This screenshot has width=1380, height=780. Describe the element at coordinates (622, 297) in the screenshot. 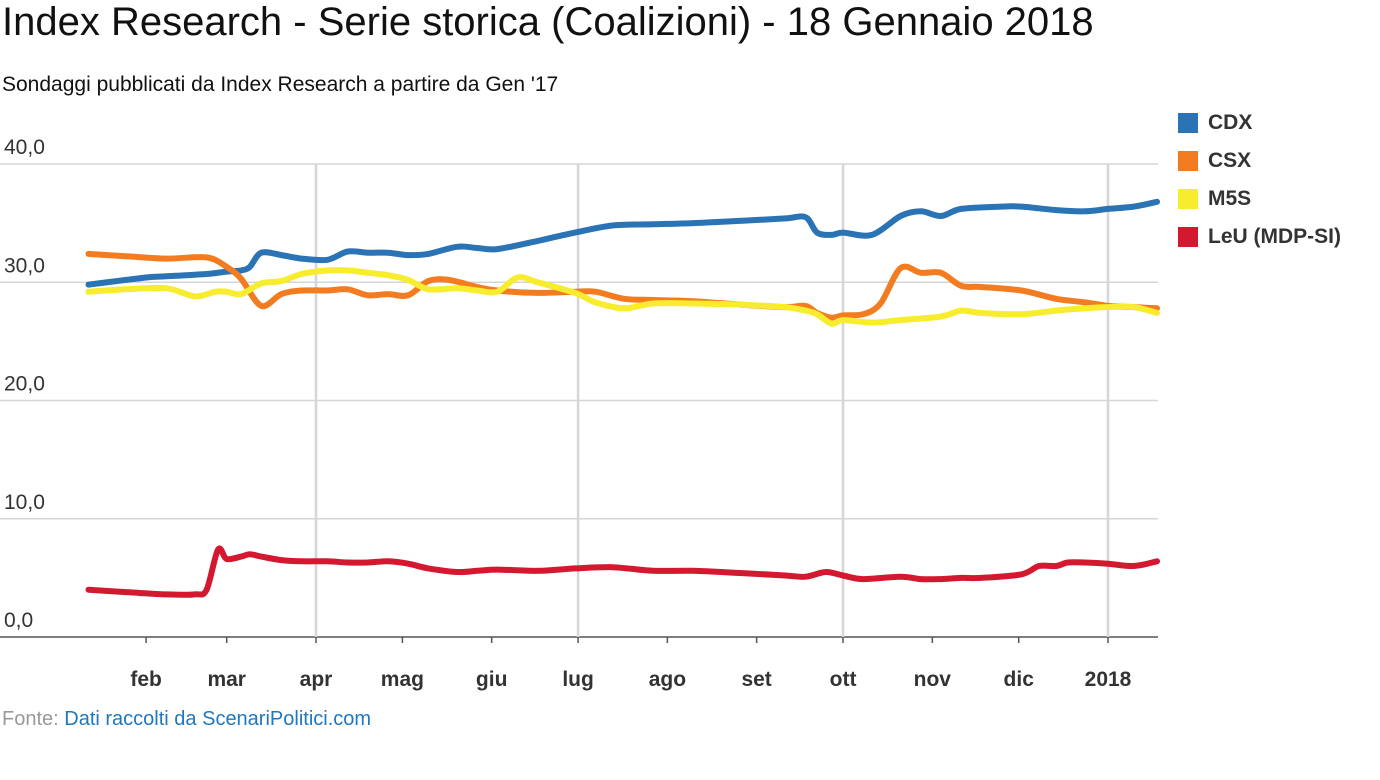

I see `series-line-m5s` at that location.